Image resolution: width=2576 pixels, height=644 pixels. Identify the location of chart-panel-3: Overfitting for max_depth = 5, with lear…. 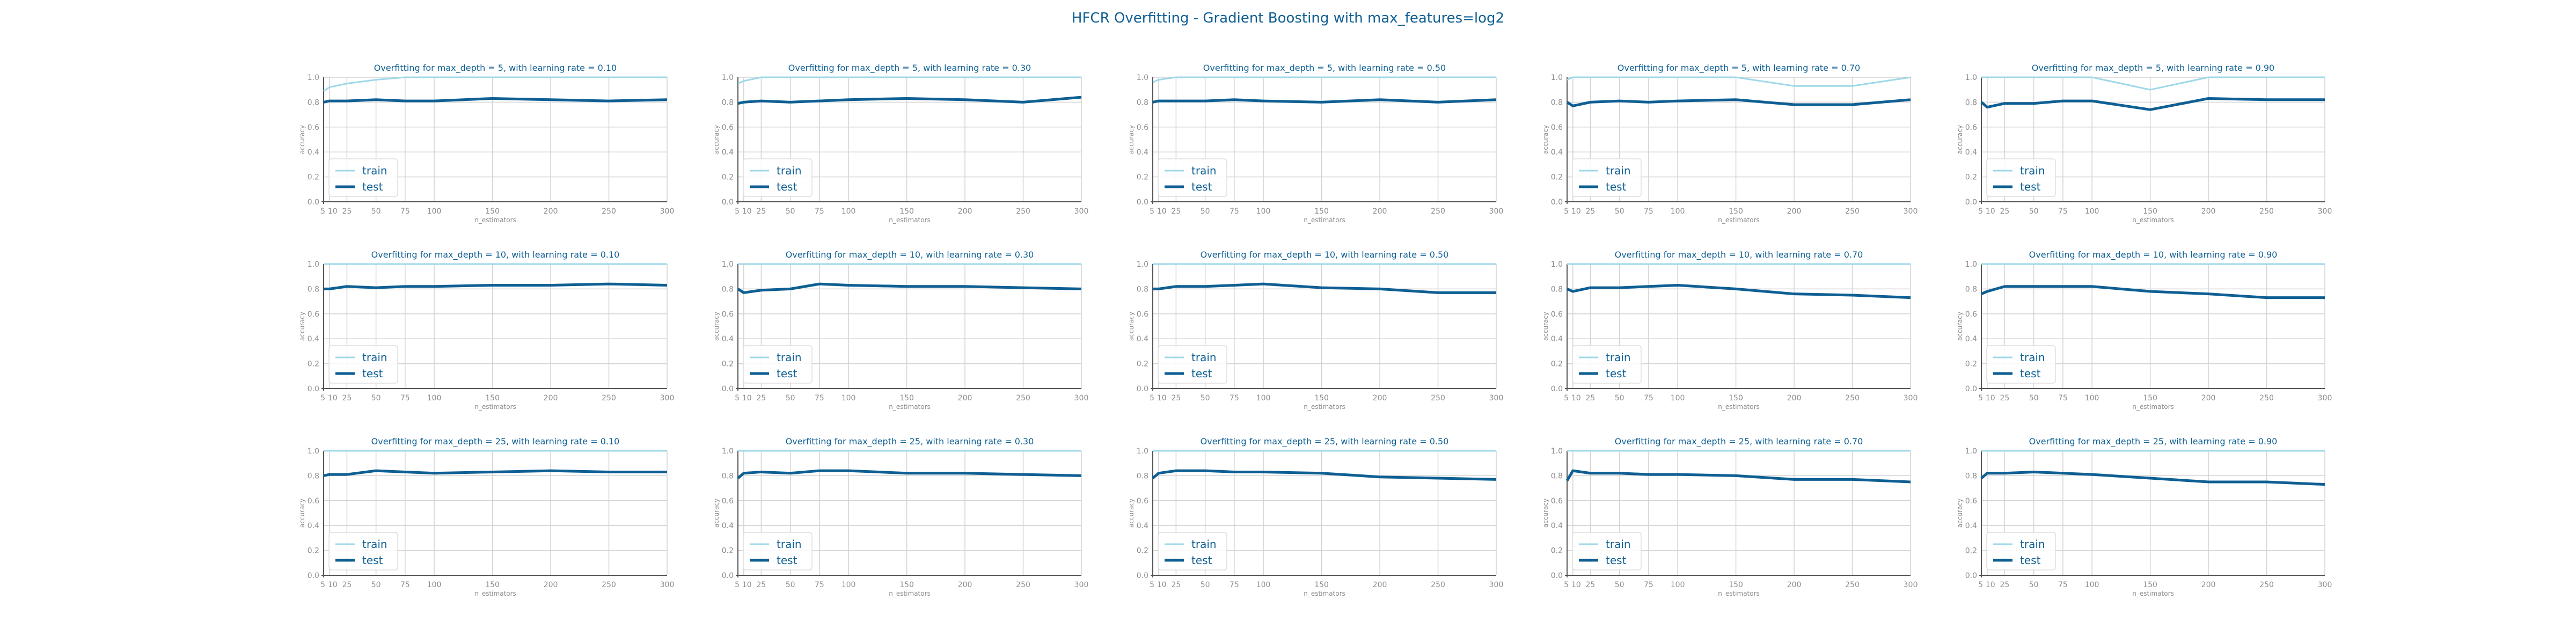
(1315, 143).